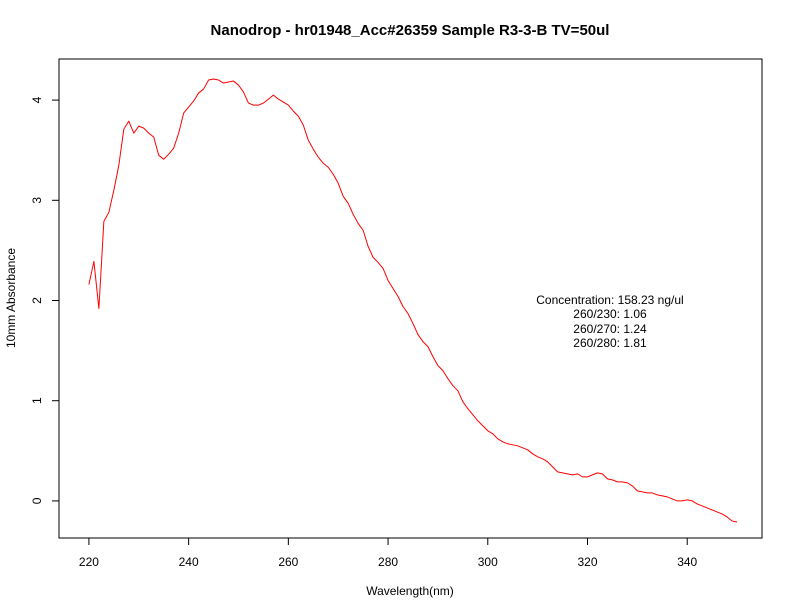 This screenshot has height=612, width=792. Describe the element at coordinates (488, 562) in the screenshot. I see `x-tick-label: 300` at that location.